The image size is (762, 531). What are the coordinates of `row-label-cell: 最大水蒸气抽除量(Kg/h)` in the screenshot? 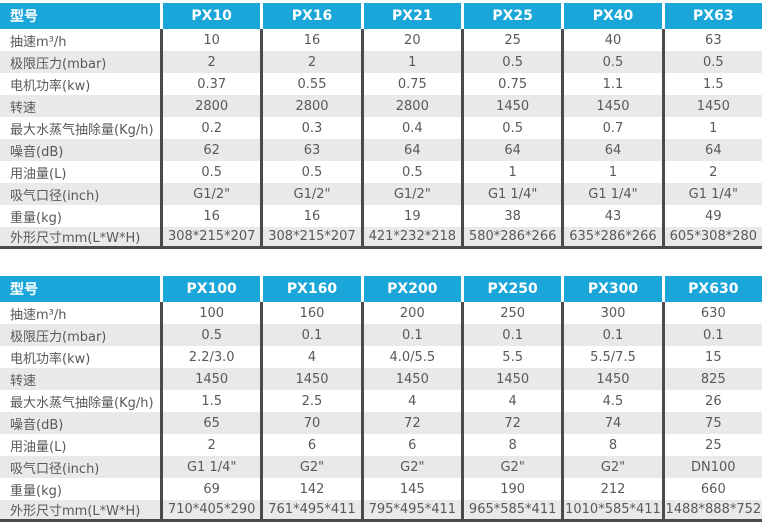 It's located at (80, 128).